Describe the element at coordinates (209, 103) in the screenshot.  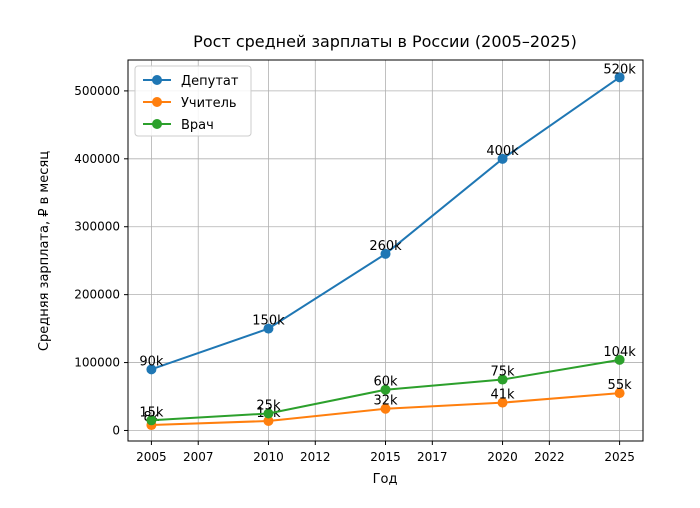
I see `legend-label: Учитель` at that location.